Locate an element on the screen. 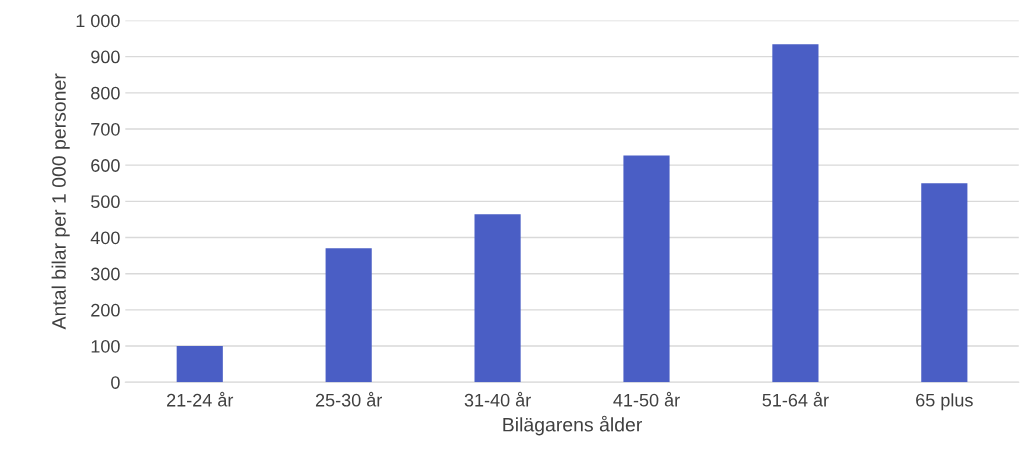 The width and height of the screenshot is (1027, 455). y-tick-label: 0 is located at coordinates (115, 382).